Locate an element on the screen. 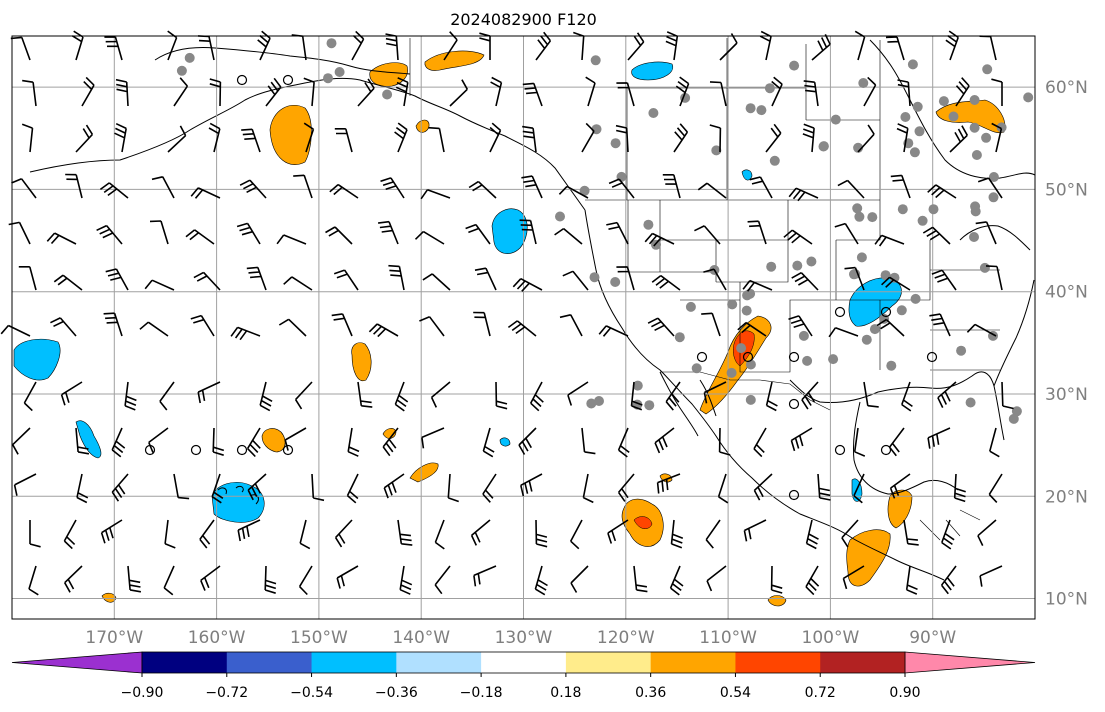  colorbar-tick-label: −0.54 is located at coordinates (311, 693).